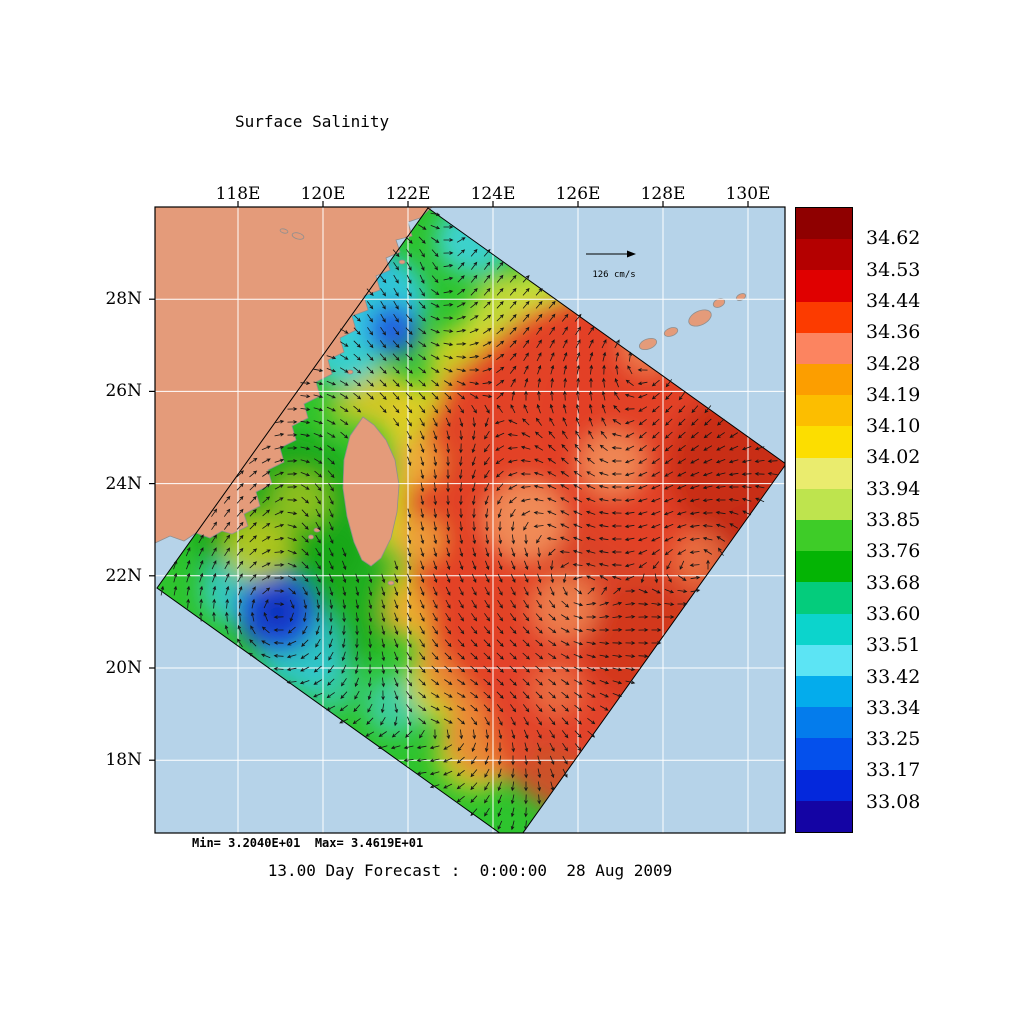  What do you see at coordinates (408, 194) in the screenshot?
I see `lon-label: 122E` at bounding box center [408, 194].